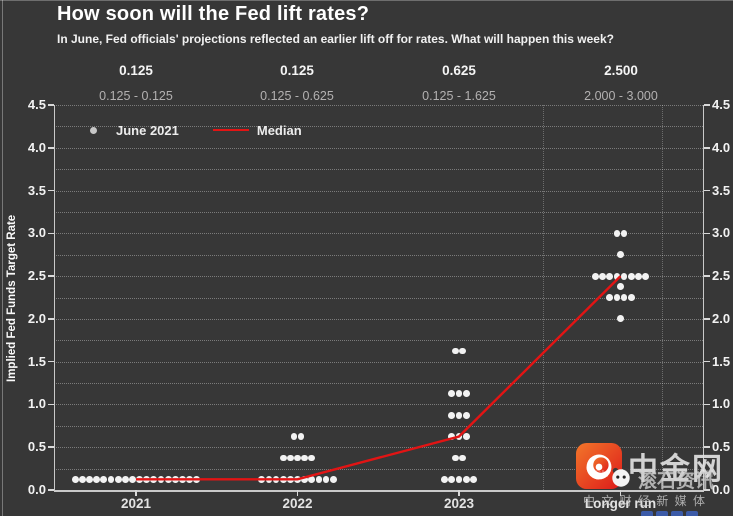 Image resolution: width=733 pixels, height=516 pixels. Describe the element at coordinates (721, 447) in the screenshot. I see `y-tick-label: 0.5` at that location.